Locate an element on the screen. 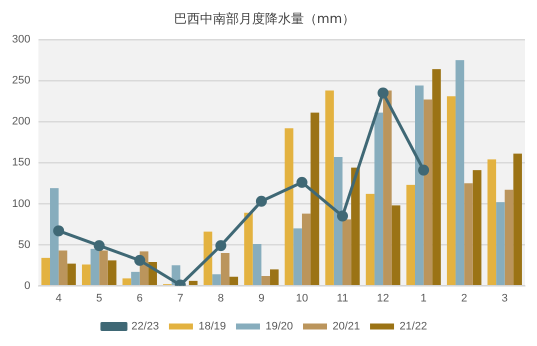 Image resolution: width=537 pixels, height=346 pixels. y-tick-label: 100 is located at coordinates (21, 204).